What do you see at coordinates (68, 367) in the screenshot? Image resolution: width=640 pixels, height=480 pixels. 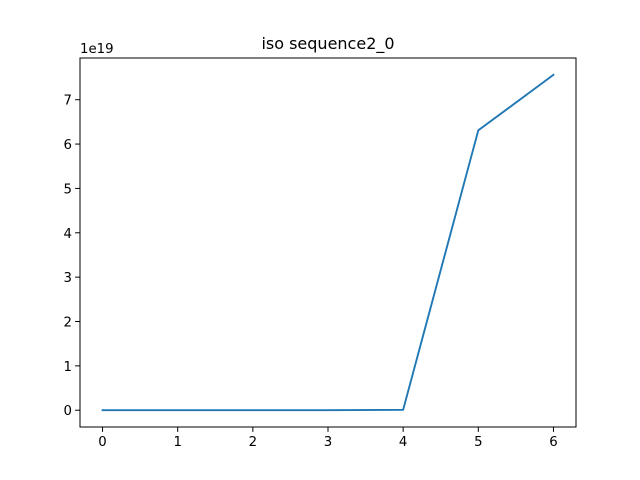 I see `y-tick-label: 1` at bounding box center [68, 367].